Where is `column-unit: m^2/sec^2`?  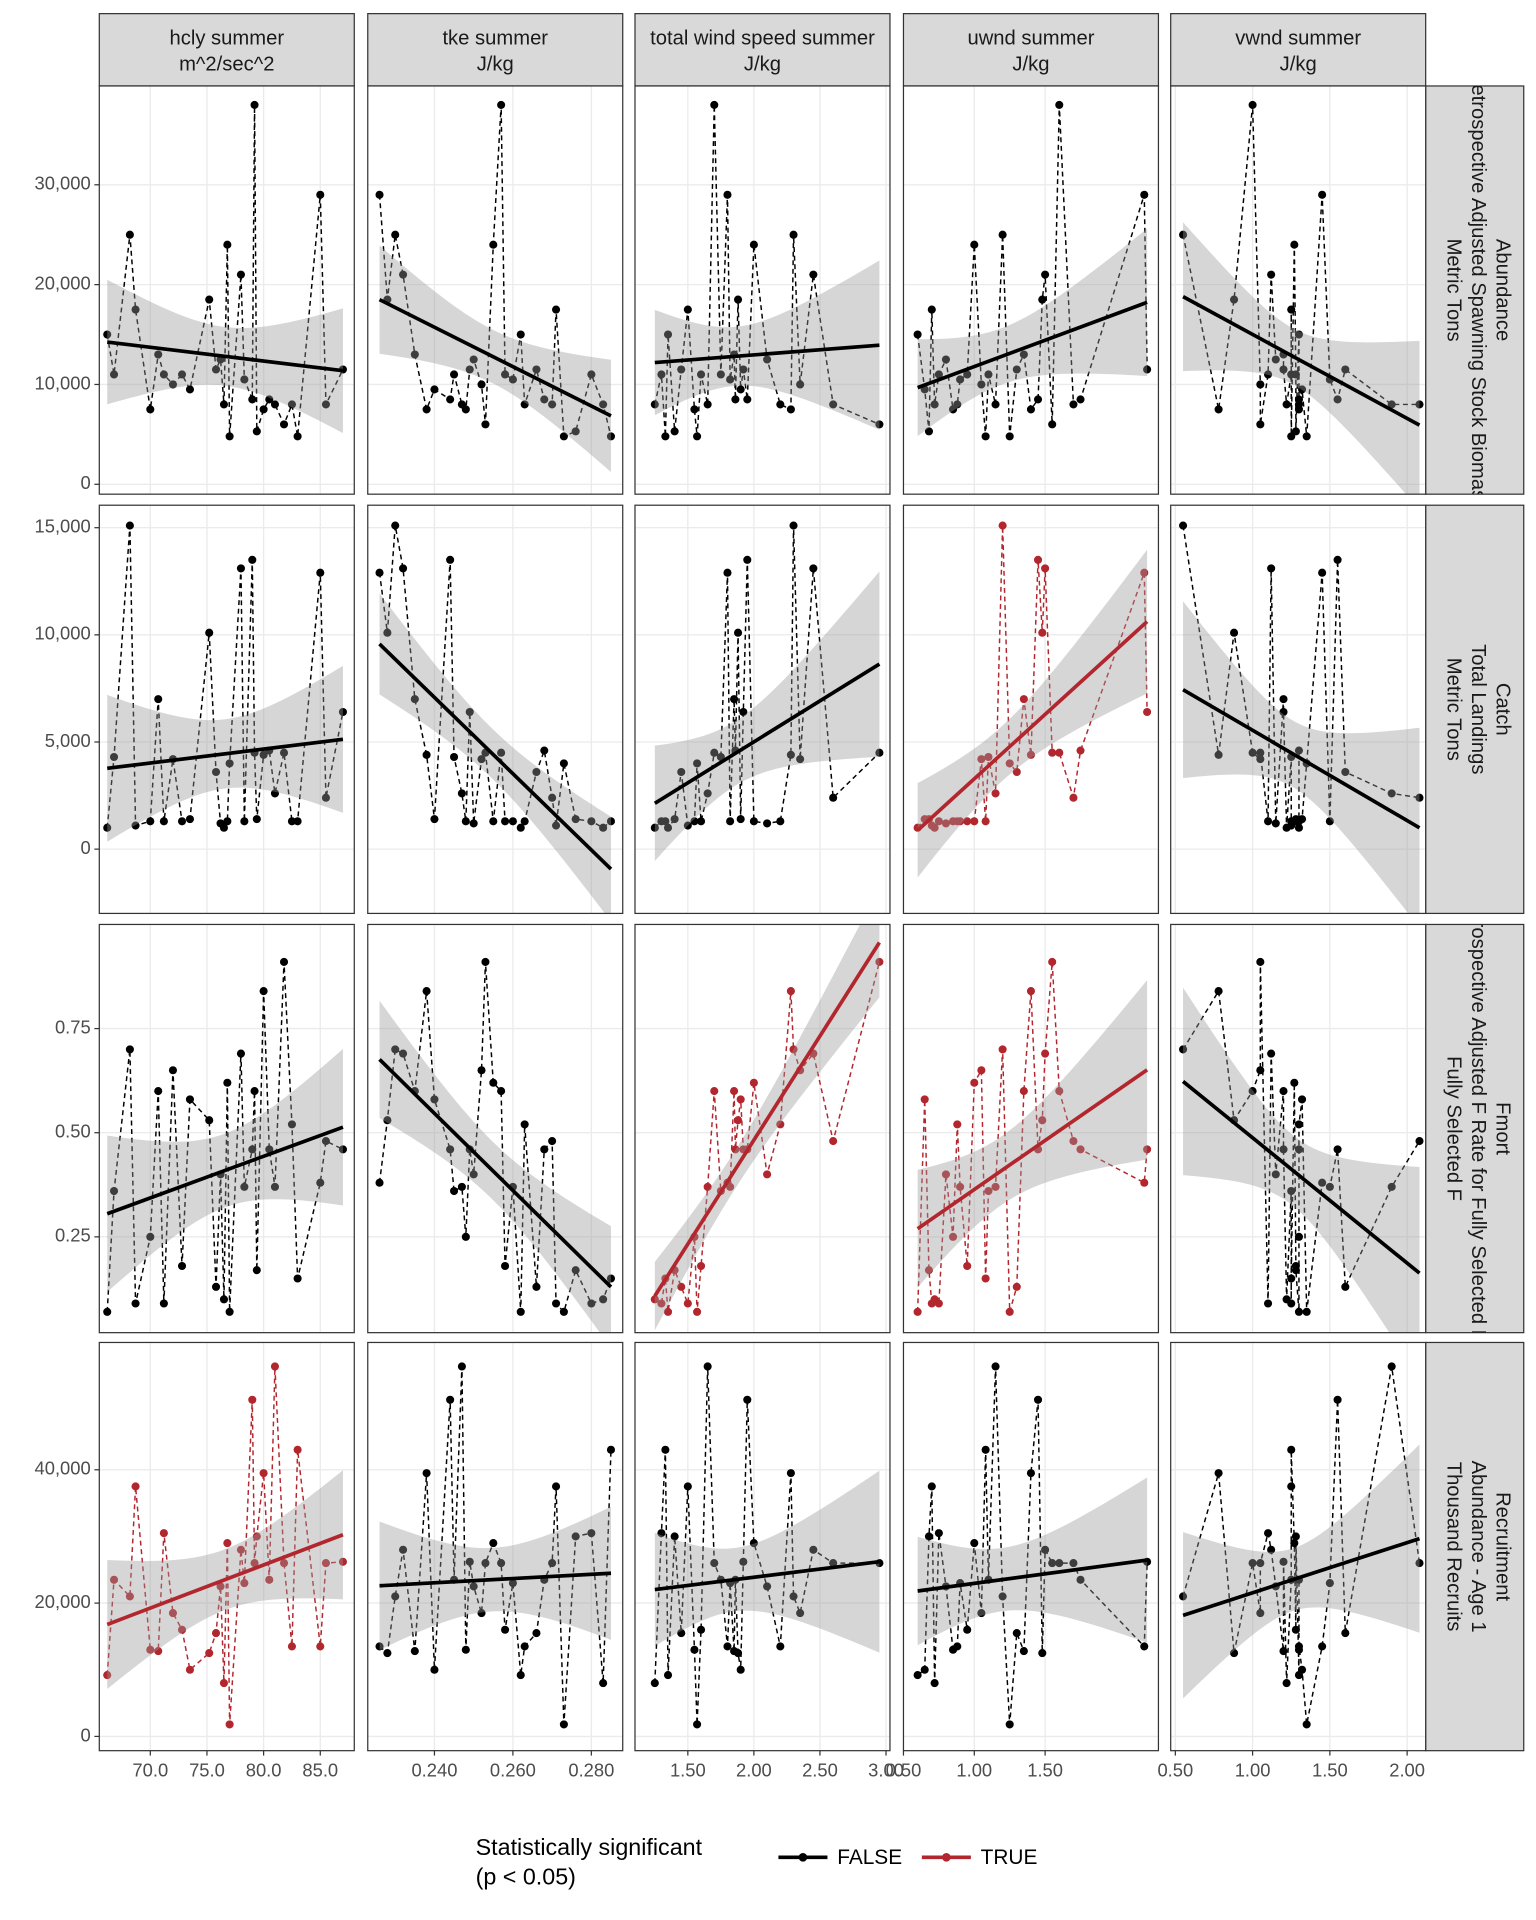 column-unit: m^2/sec^2 is located at coordinates (226, 64).